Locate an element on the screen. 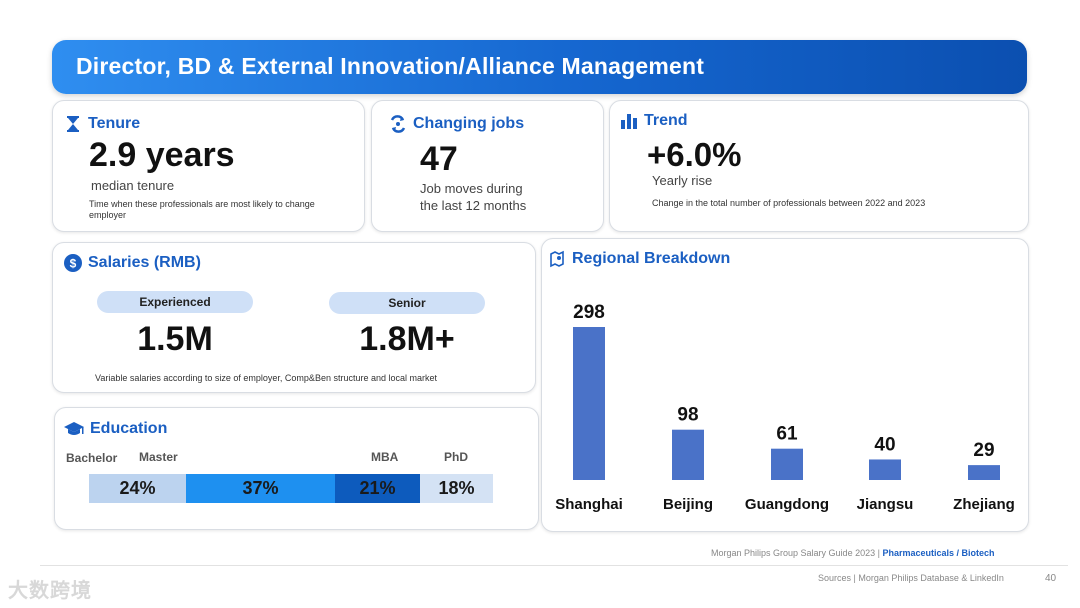  tenure-heading-label: Tenure is located at coordinates (114, 123).